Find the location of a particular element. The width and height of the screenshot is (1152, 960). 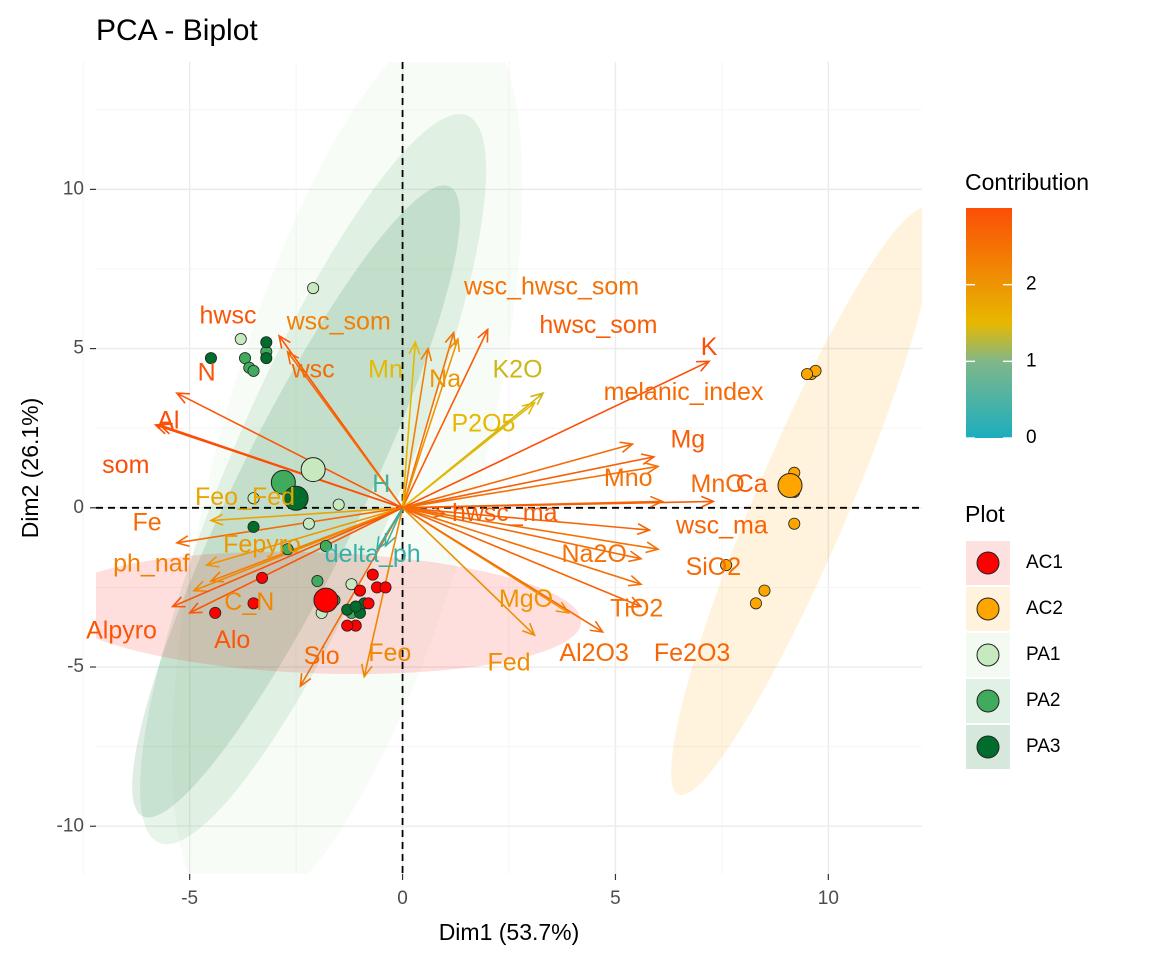

contribution-legend-title: Contribution is located at coordinates (1027, 182).